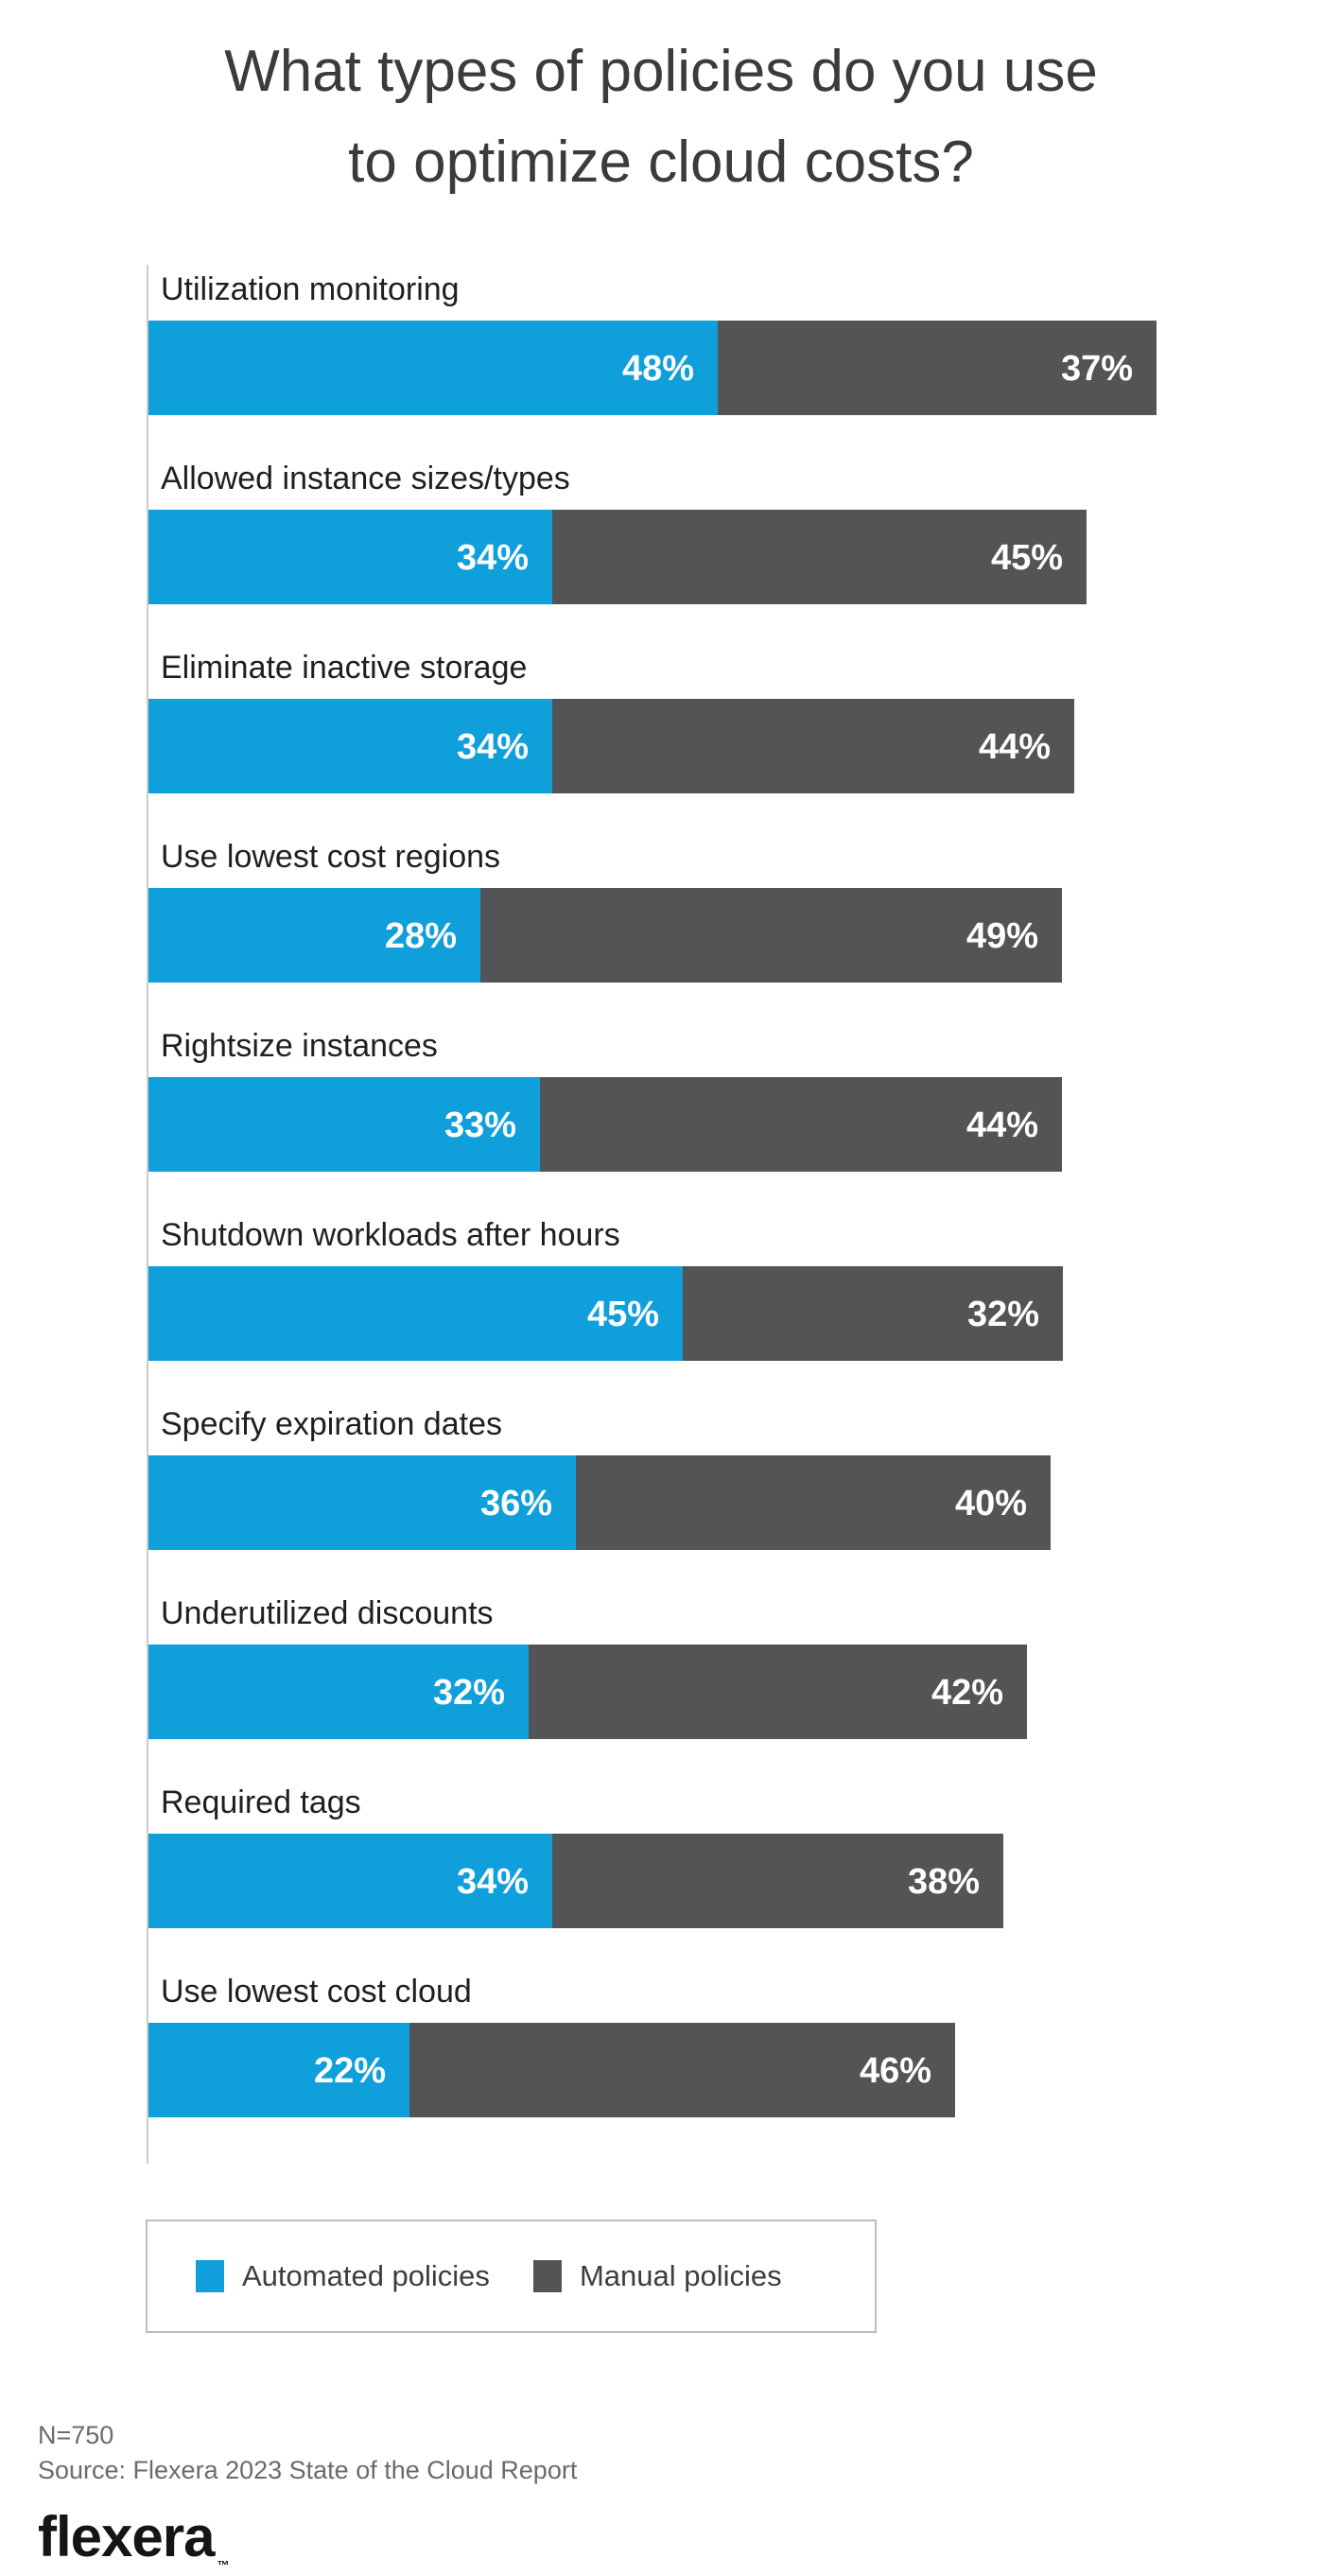 This screenshot has height=2576, width=1322. I want to click on stacked-bar: 45% 32%, so click(682, 1313).